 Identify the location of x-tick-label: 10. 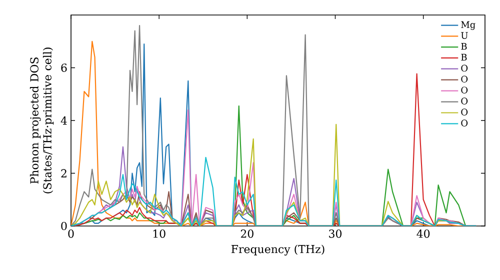
(159, 234).